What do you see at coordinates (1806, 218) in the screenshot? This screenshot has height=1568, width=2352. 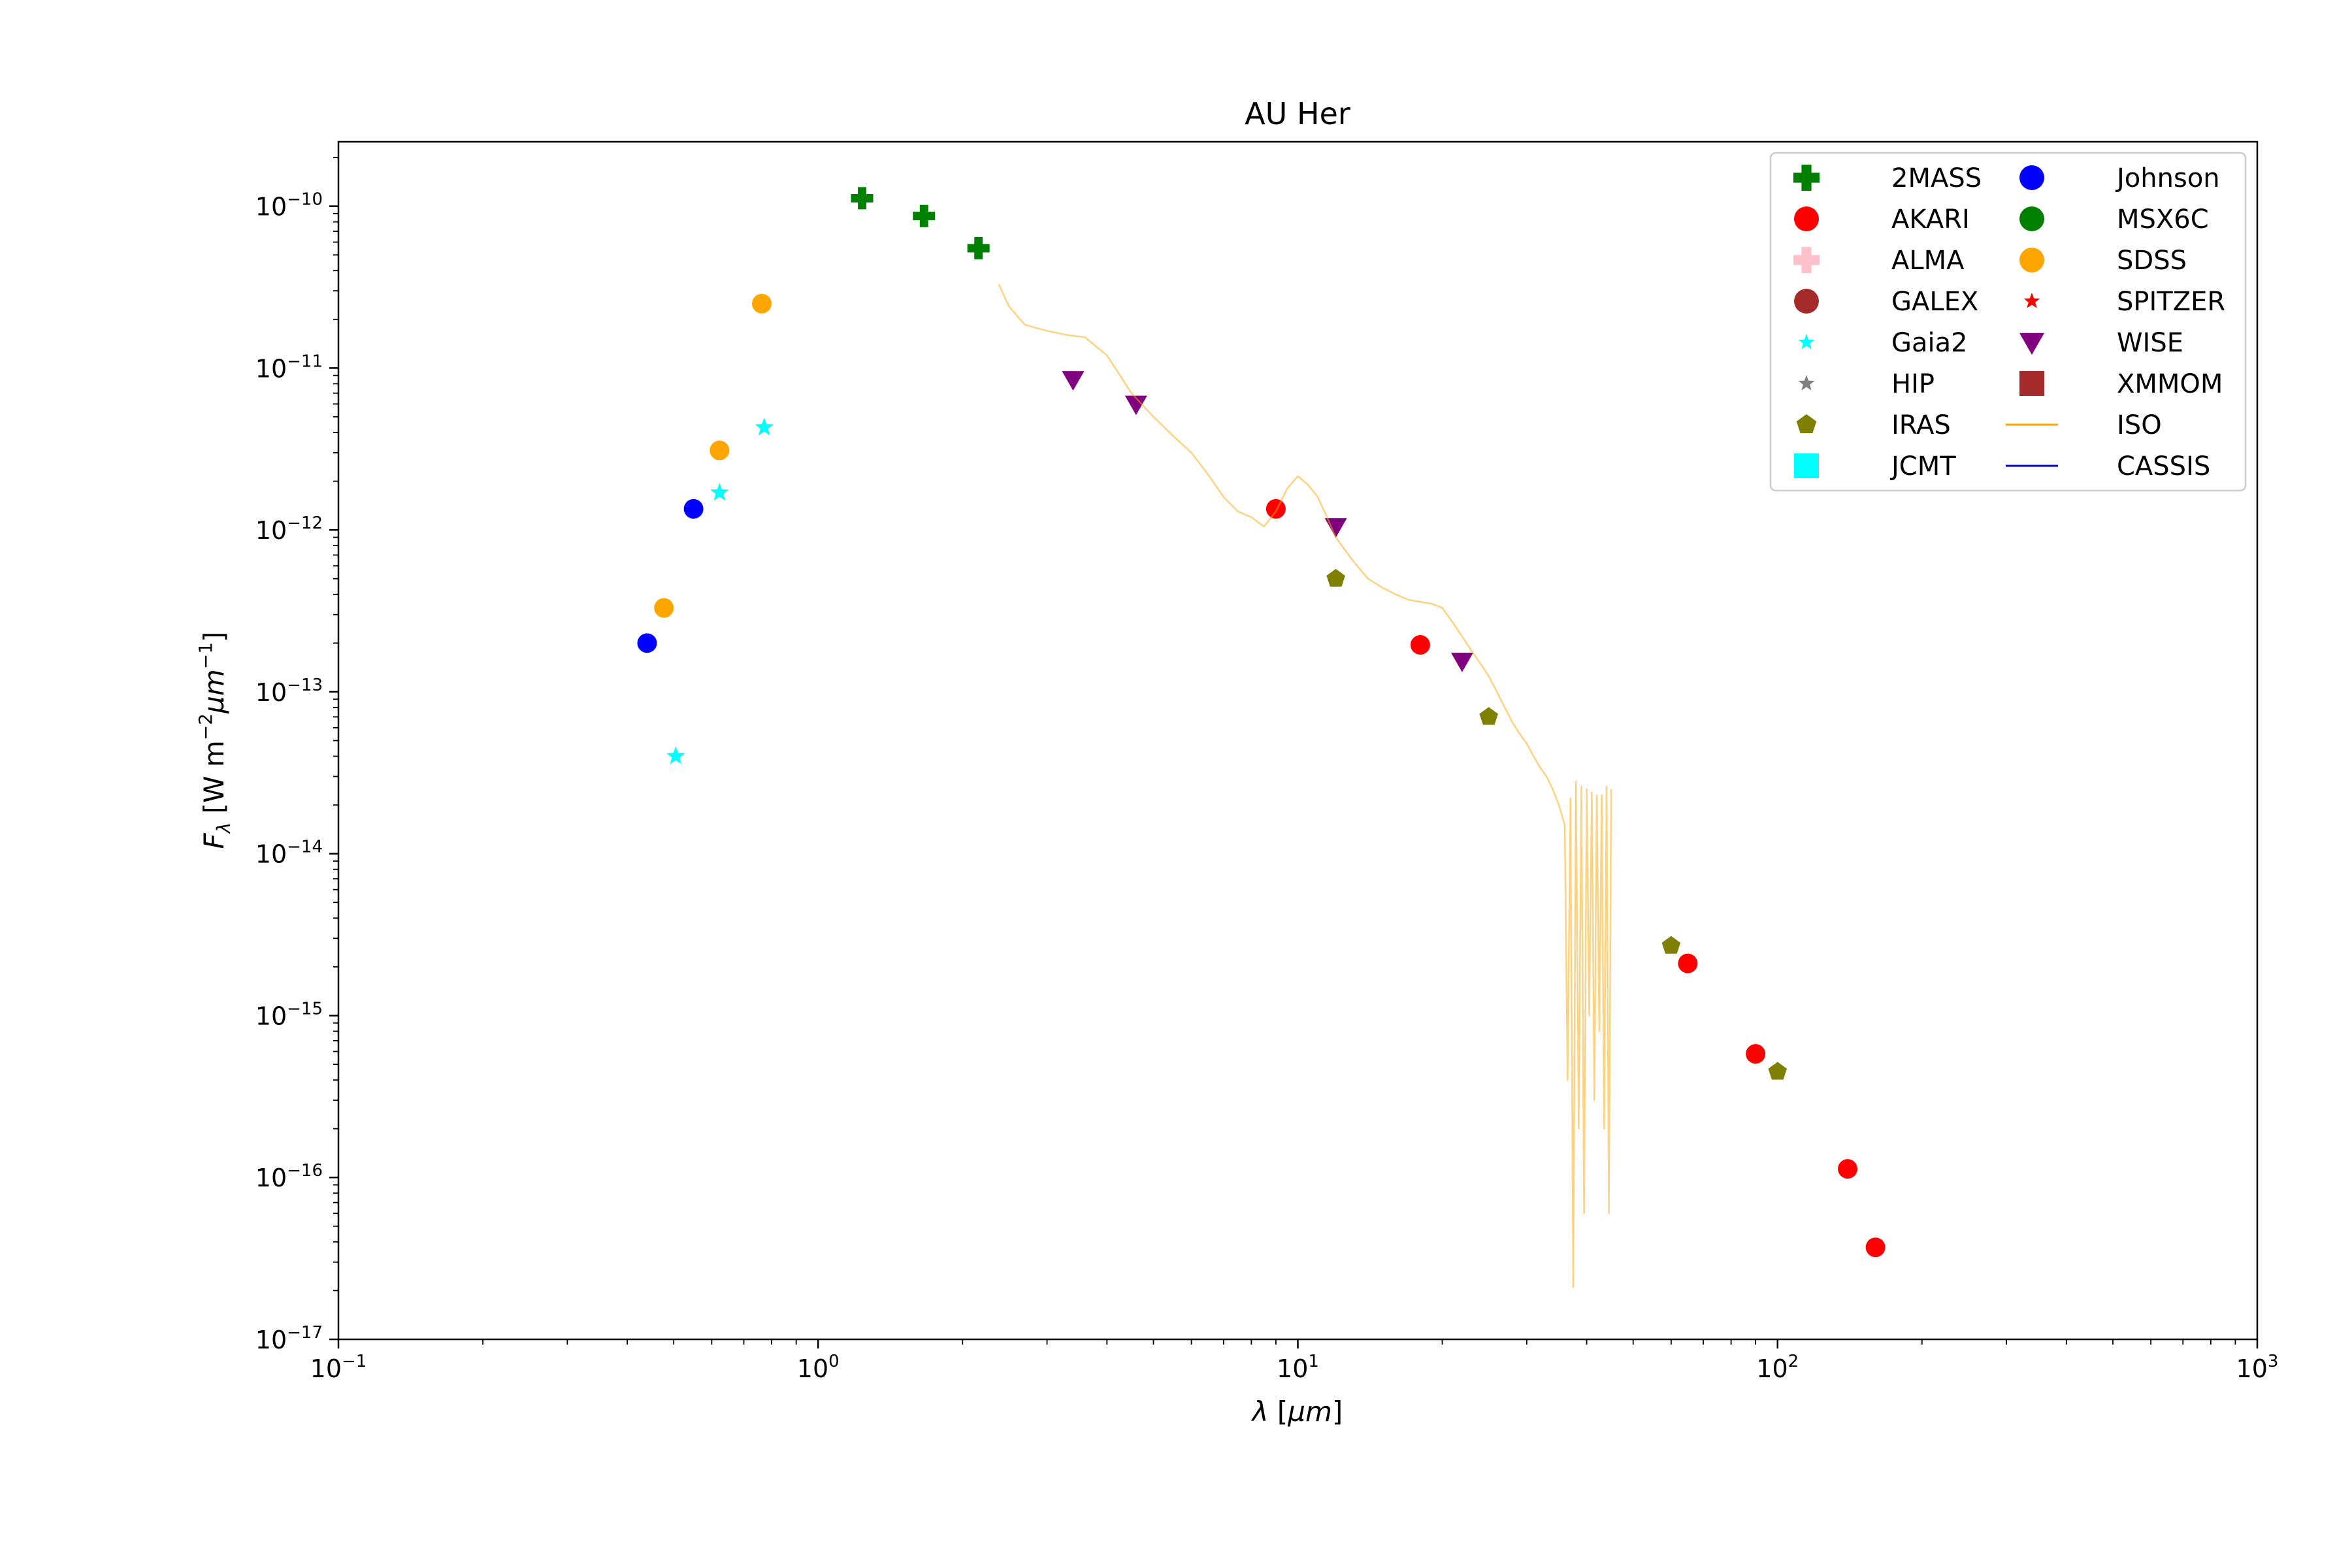 I see `legend-swatch-akari` at bounding box center [1806, 218].